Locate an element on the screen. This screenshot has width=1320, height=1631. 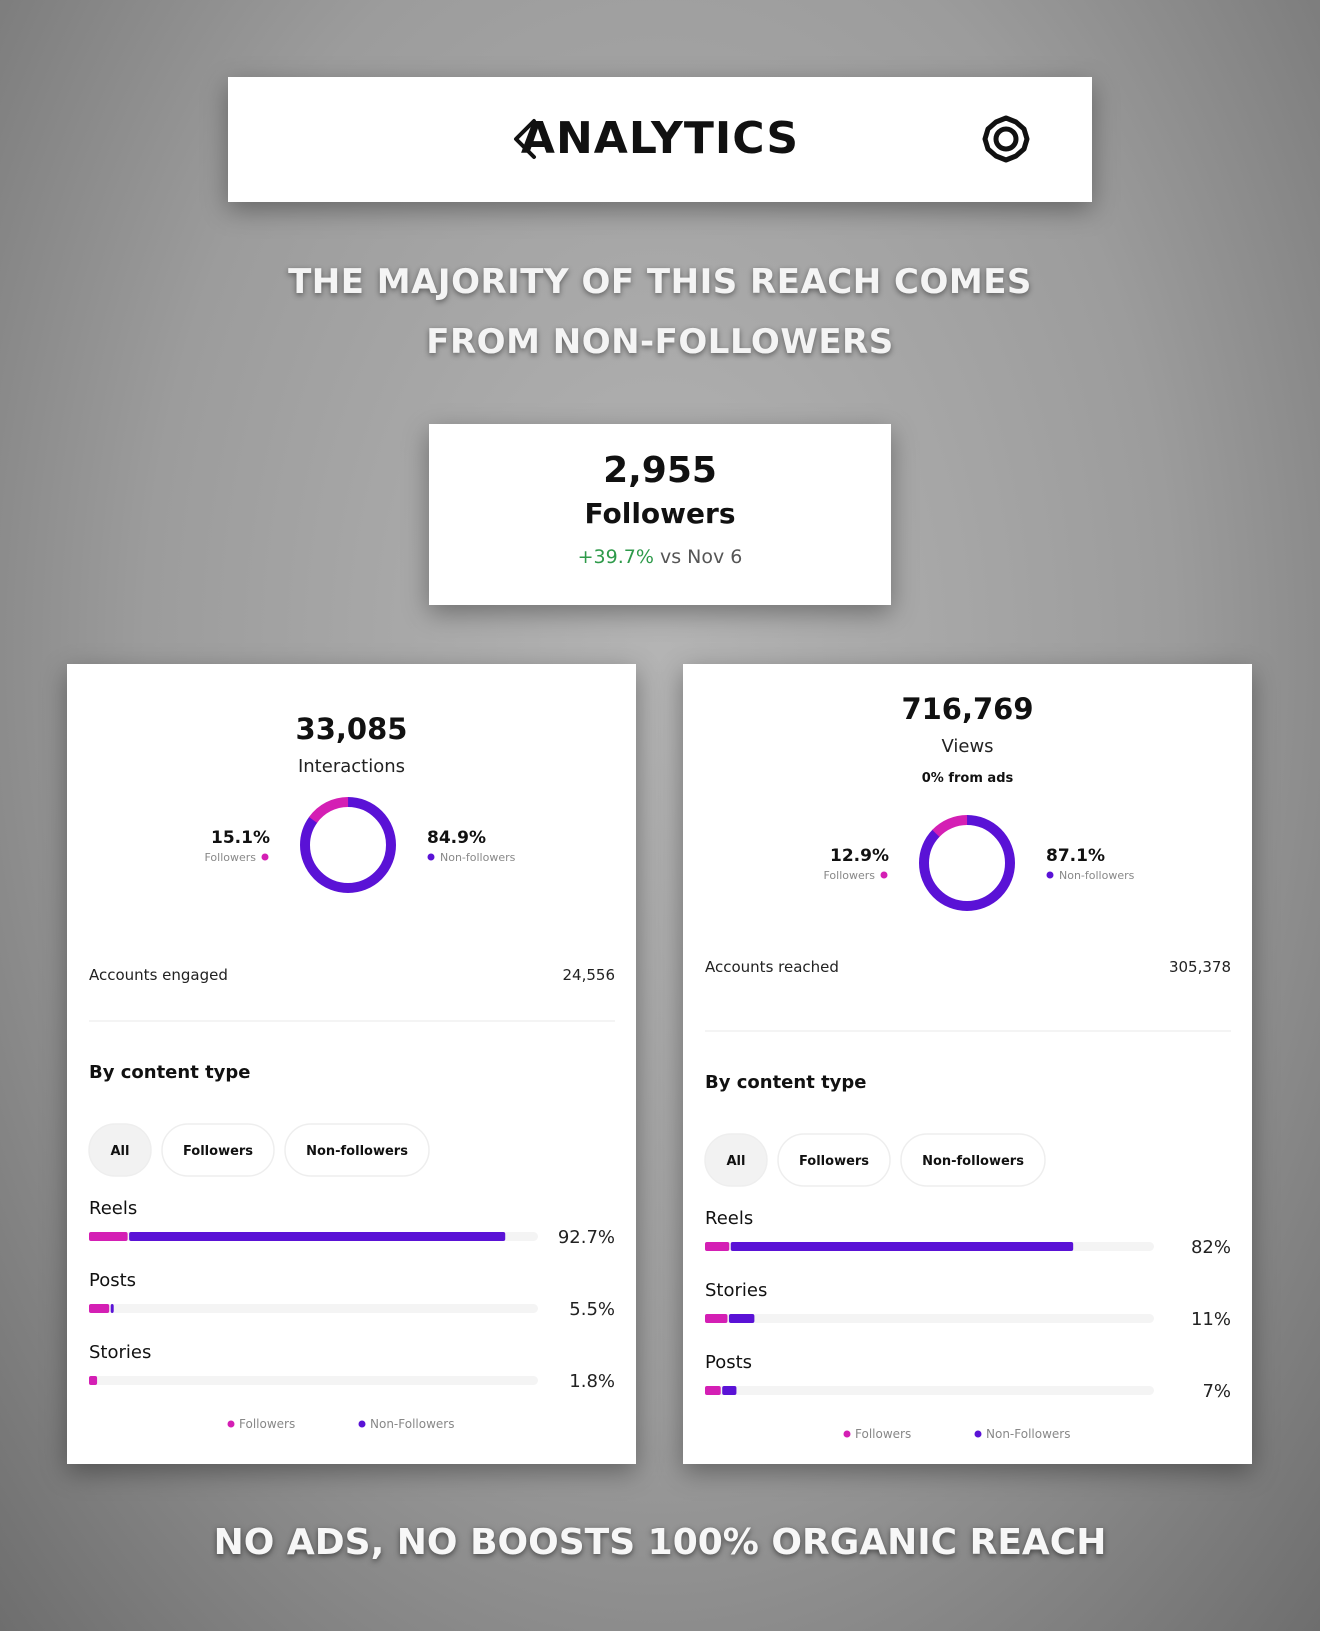
accounts-label: Accounts engaged is located at coordinates (158, 975).